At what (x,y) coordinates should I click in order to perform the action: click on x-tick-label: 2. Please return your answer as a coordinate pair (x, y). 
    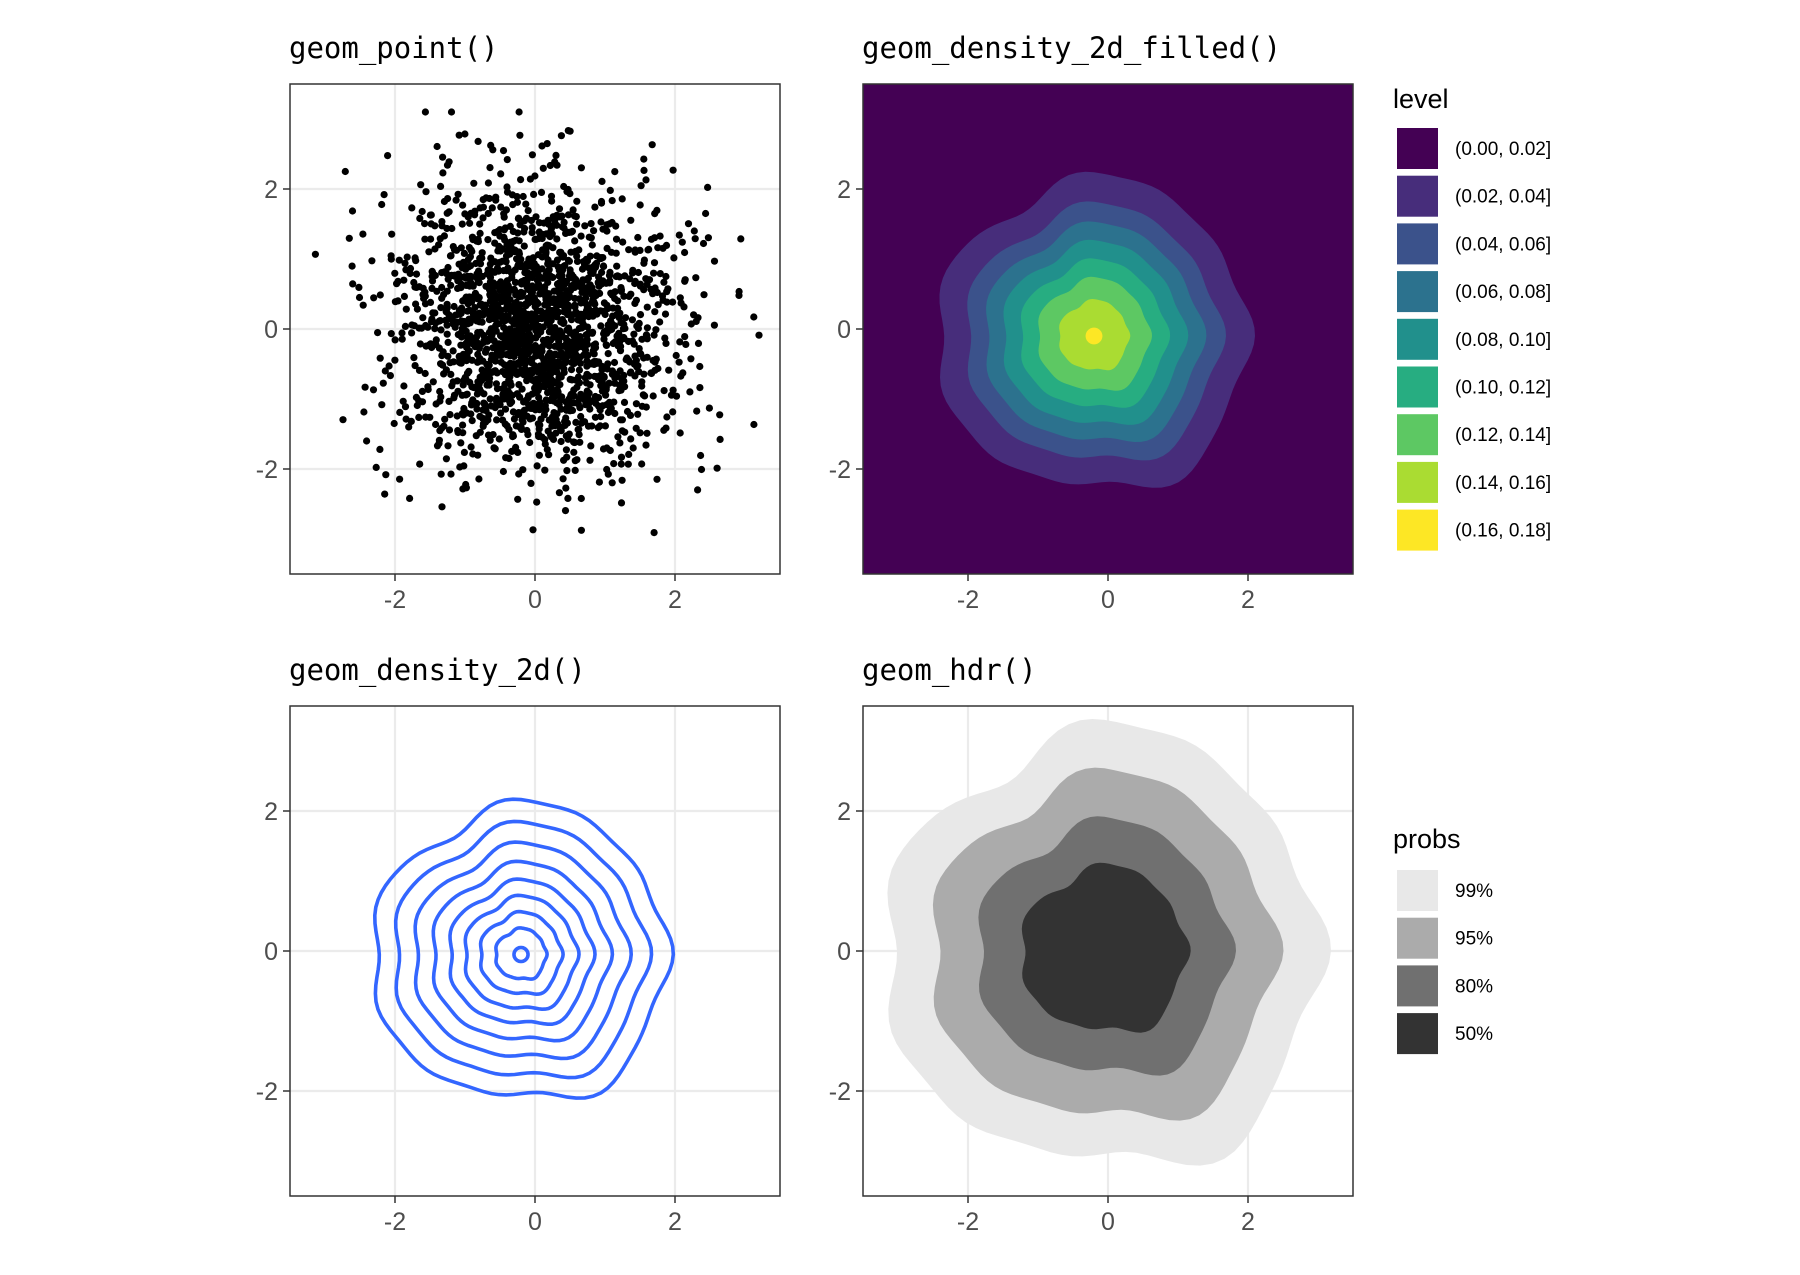
    Looking at the image, I should click on (675, 600).